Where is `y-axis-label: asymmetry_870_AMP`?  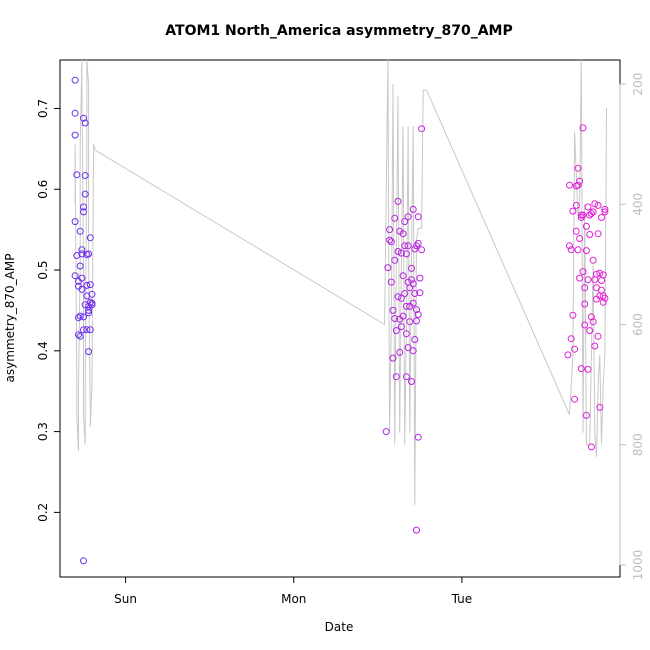
y-axis-label: asymmetry_870_AMP is located at coordinates (10, 318).